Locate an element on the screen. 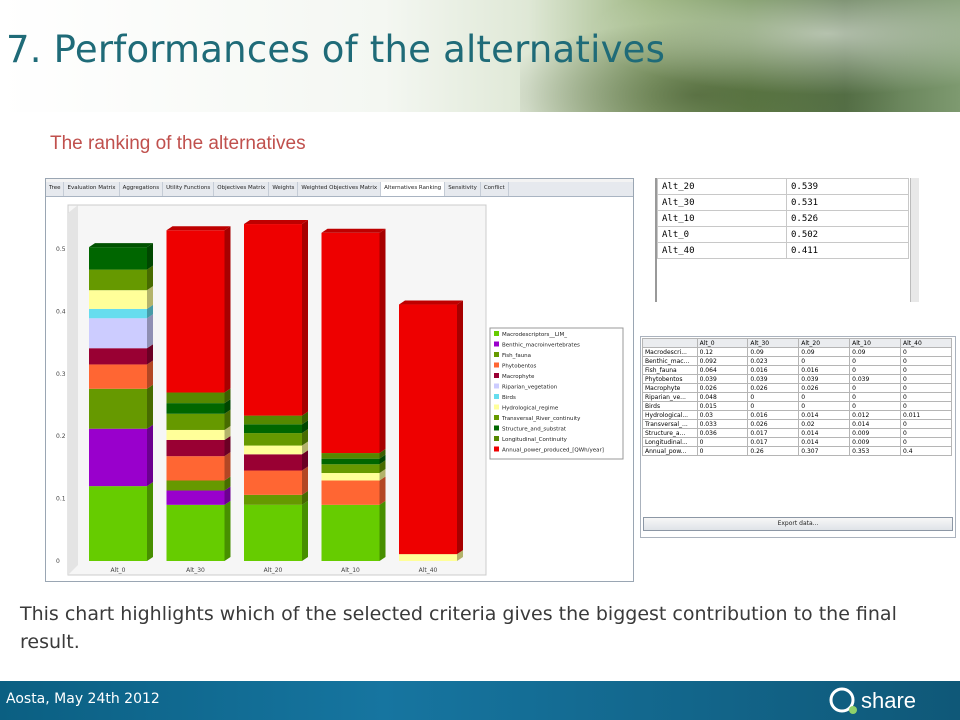  table-row: Phytobentos 0.039 0.039 0.039 0.039 0 is located at coordinates (797, 379).